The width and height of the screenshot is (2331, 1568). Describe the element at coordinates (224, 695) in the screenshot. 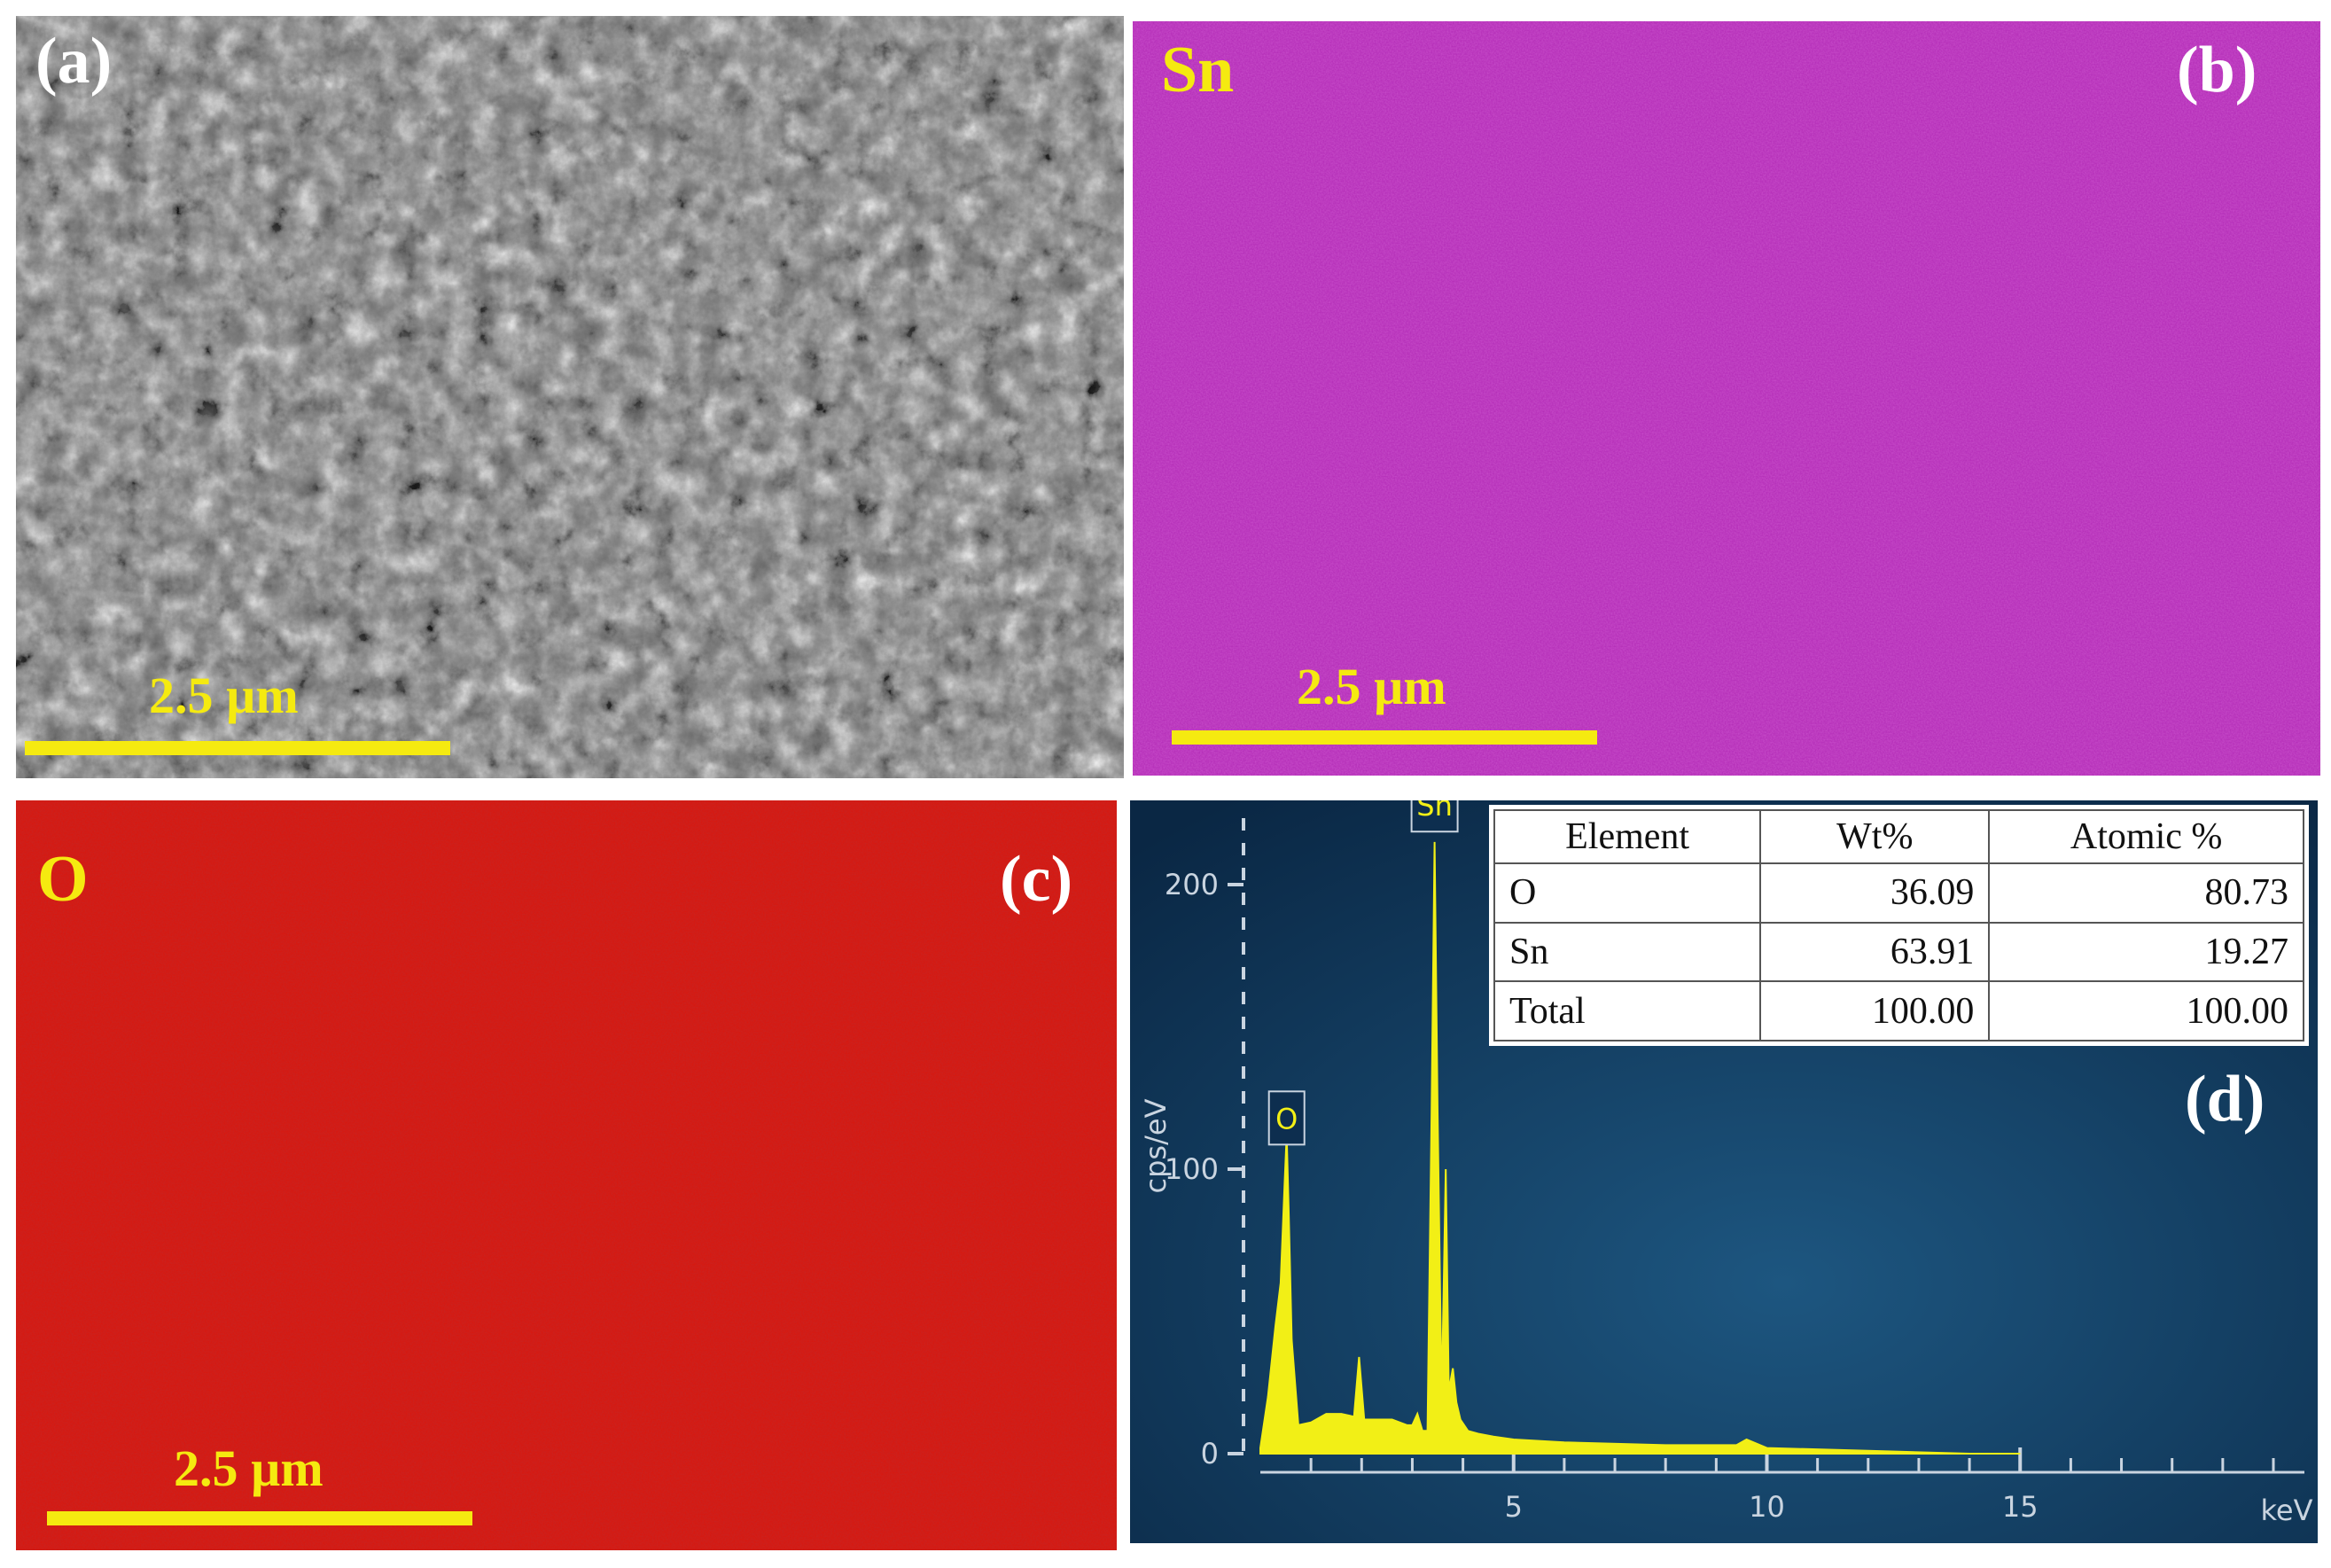

I see `panel-a-scale-label: 2.5 µm` at that location.